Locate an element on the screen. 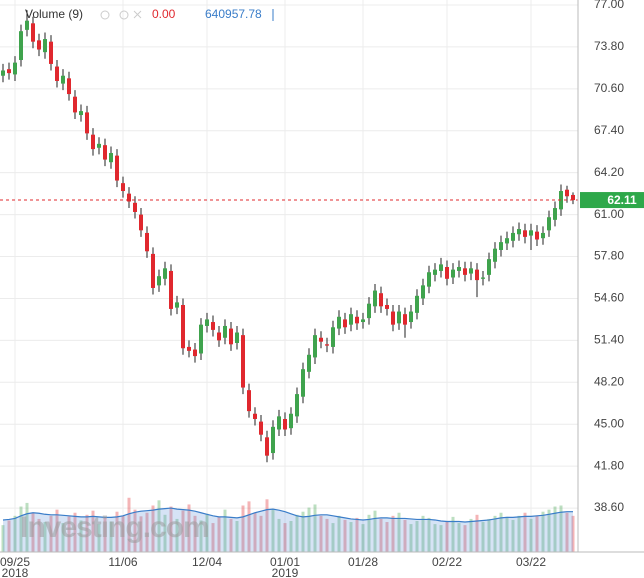  y-tick-label: 41.80 is located at coordinates (609, 465).